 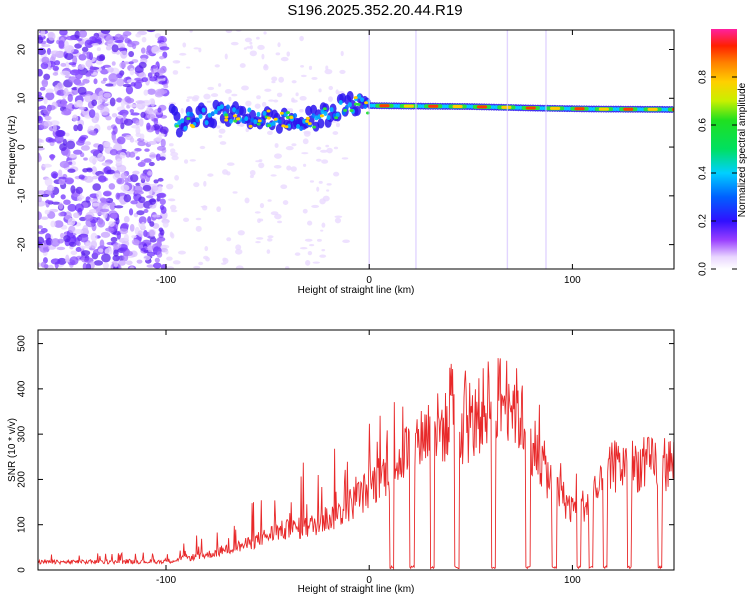 What do you see at coordinates (12, 450) in the screenshot?
I see `bottom-ylabel: SNR (10 * v/v)` at bounding box center [12, 450].